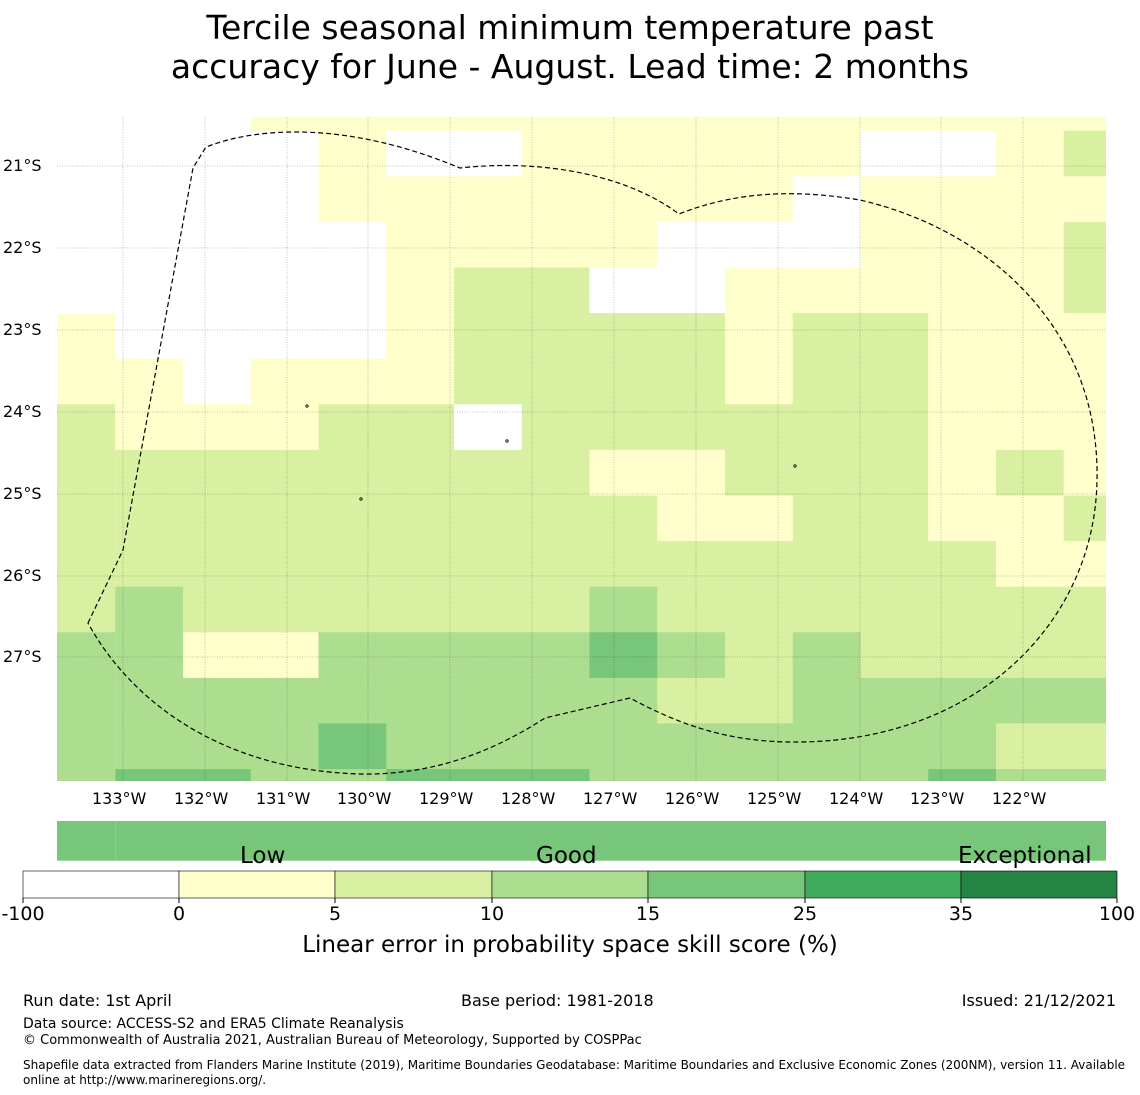  I want to click on colorbar-category-good: Good, so click(566, 856).